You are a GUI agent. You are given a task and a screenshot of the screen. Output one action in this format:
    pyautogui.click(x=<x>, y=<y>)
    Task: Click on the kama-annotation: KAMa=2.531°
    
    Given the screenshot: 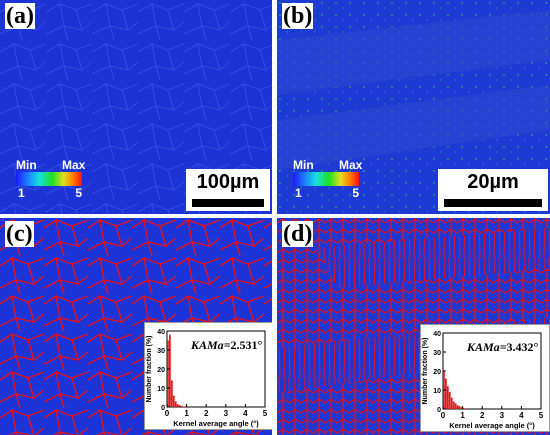 What is the action you would take?
    pyautogui.click(x=226, y=345)
    